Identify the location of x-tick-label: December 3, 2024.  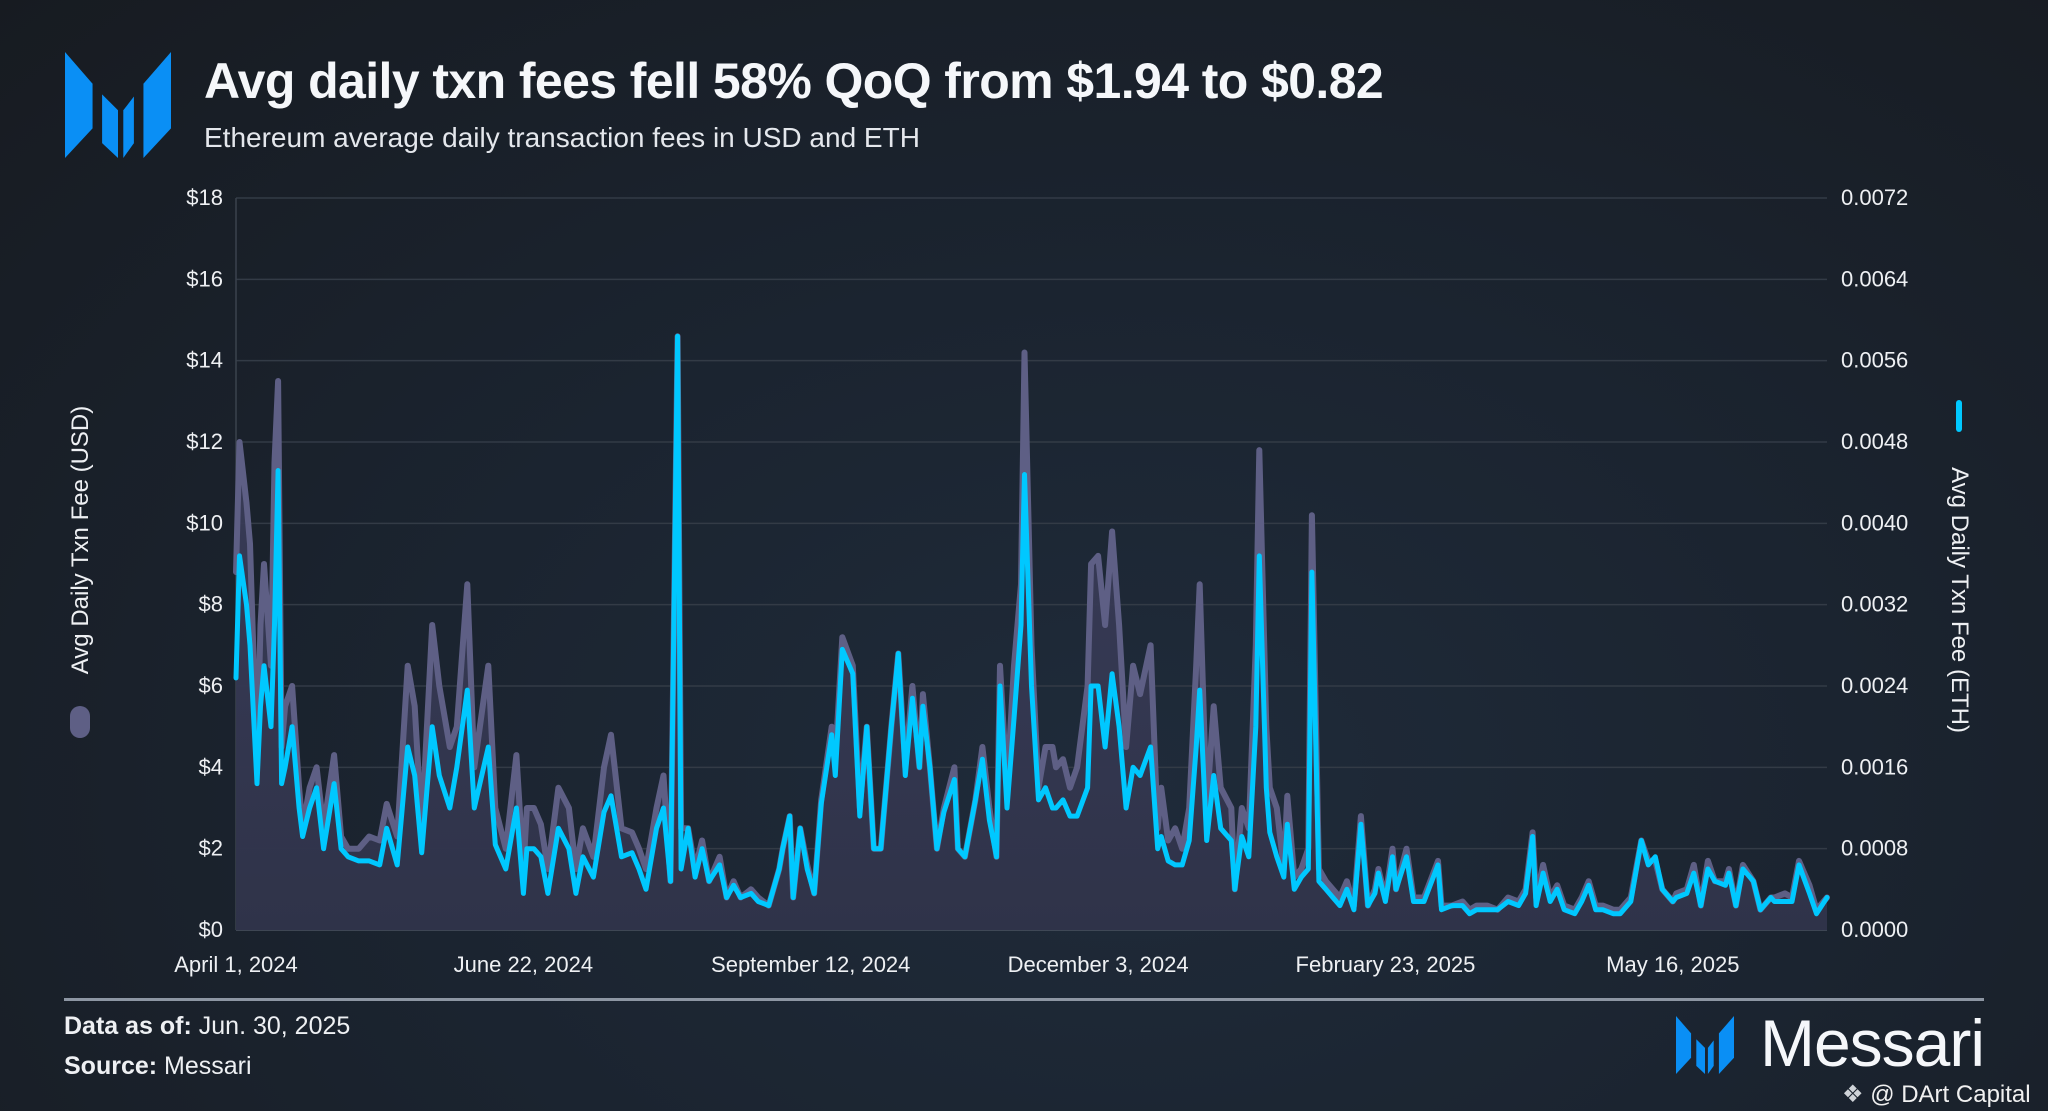
(1098, 964).